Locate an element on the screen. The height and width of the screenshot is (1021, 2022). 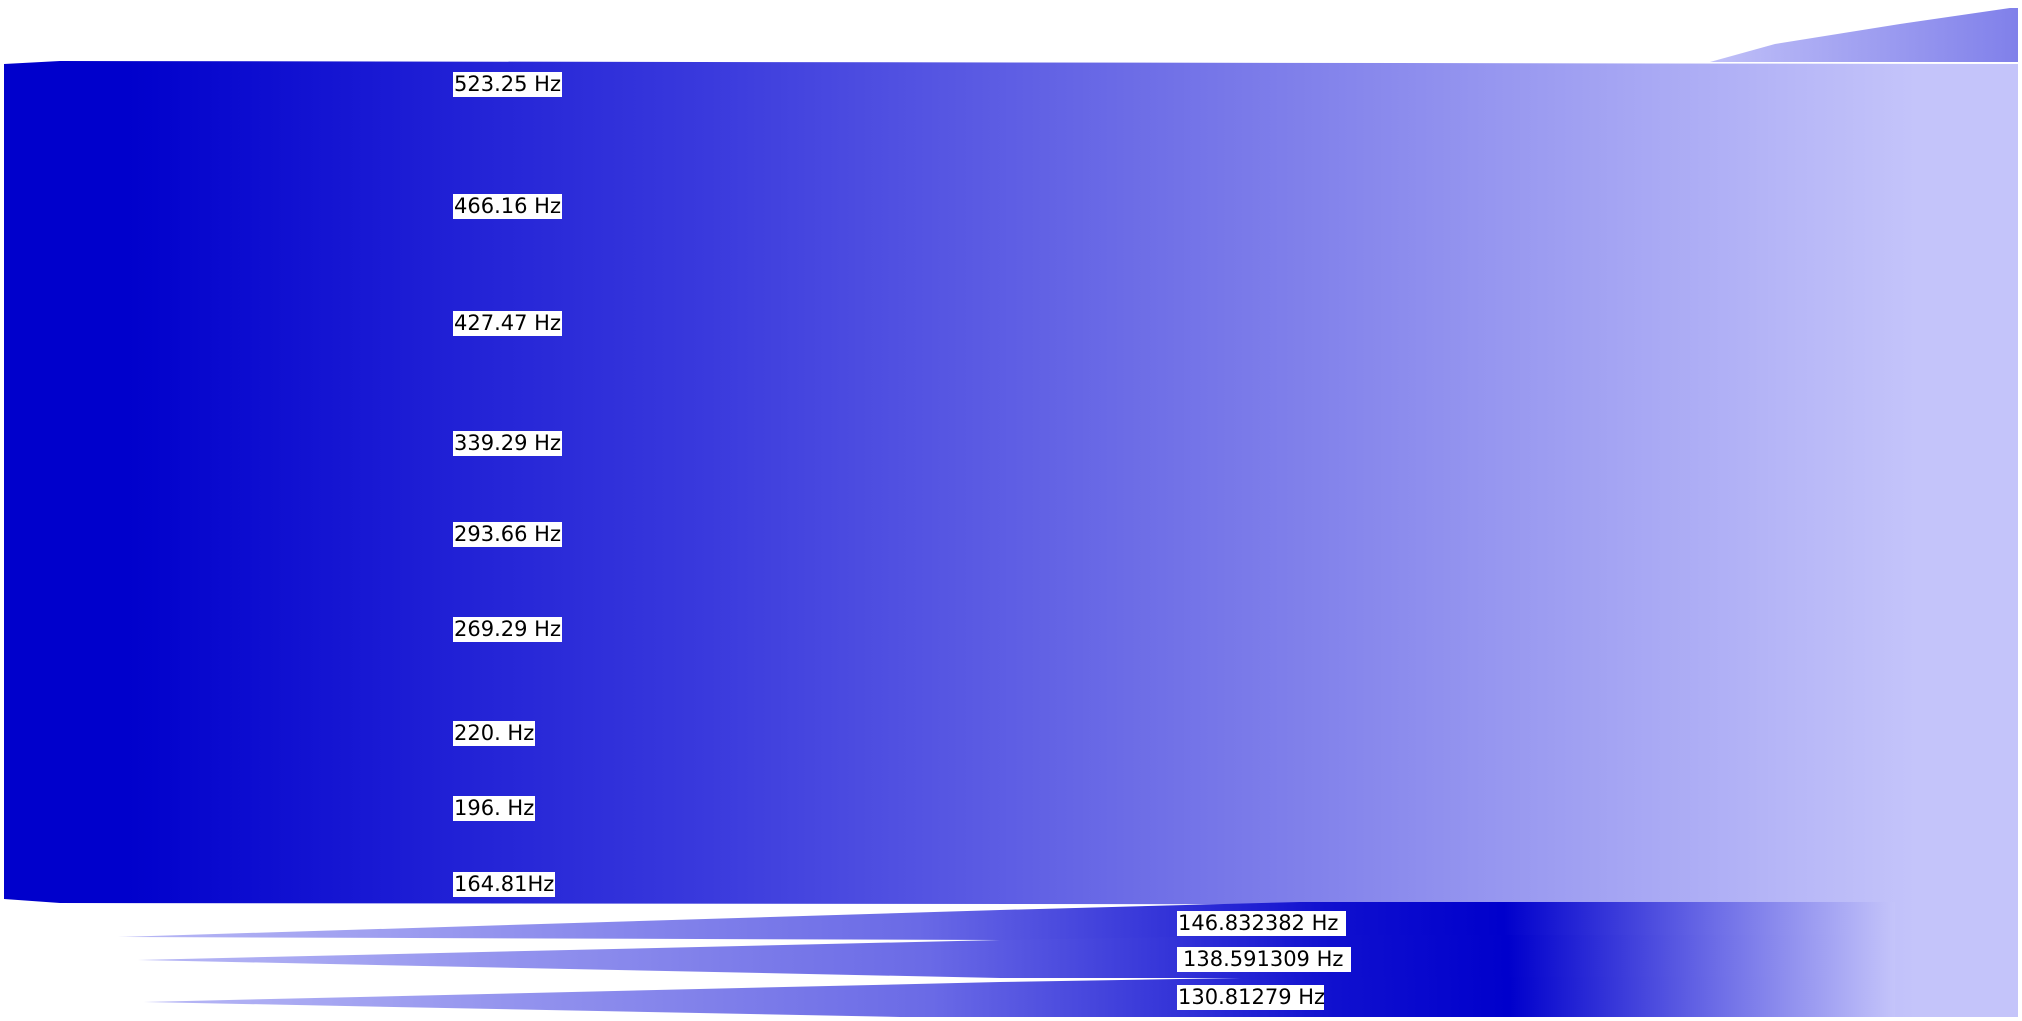
freq-label-138: 138.591309 Hz is located at coordinates (1264, 959).